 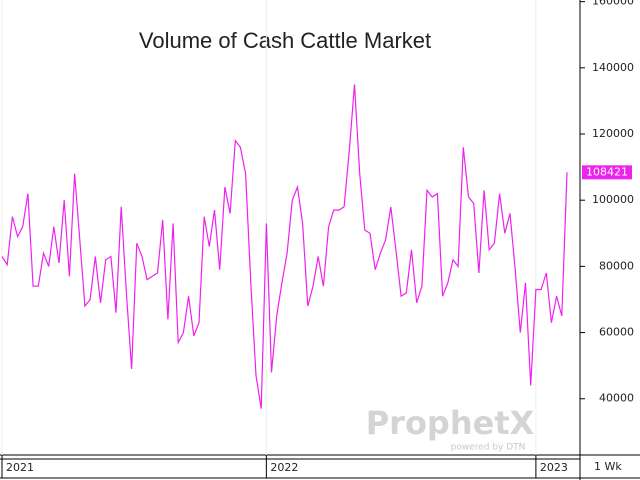 I want to click on chart-title: Volume of Cash Cattle Market, so click(x=285, y=40).